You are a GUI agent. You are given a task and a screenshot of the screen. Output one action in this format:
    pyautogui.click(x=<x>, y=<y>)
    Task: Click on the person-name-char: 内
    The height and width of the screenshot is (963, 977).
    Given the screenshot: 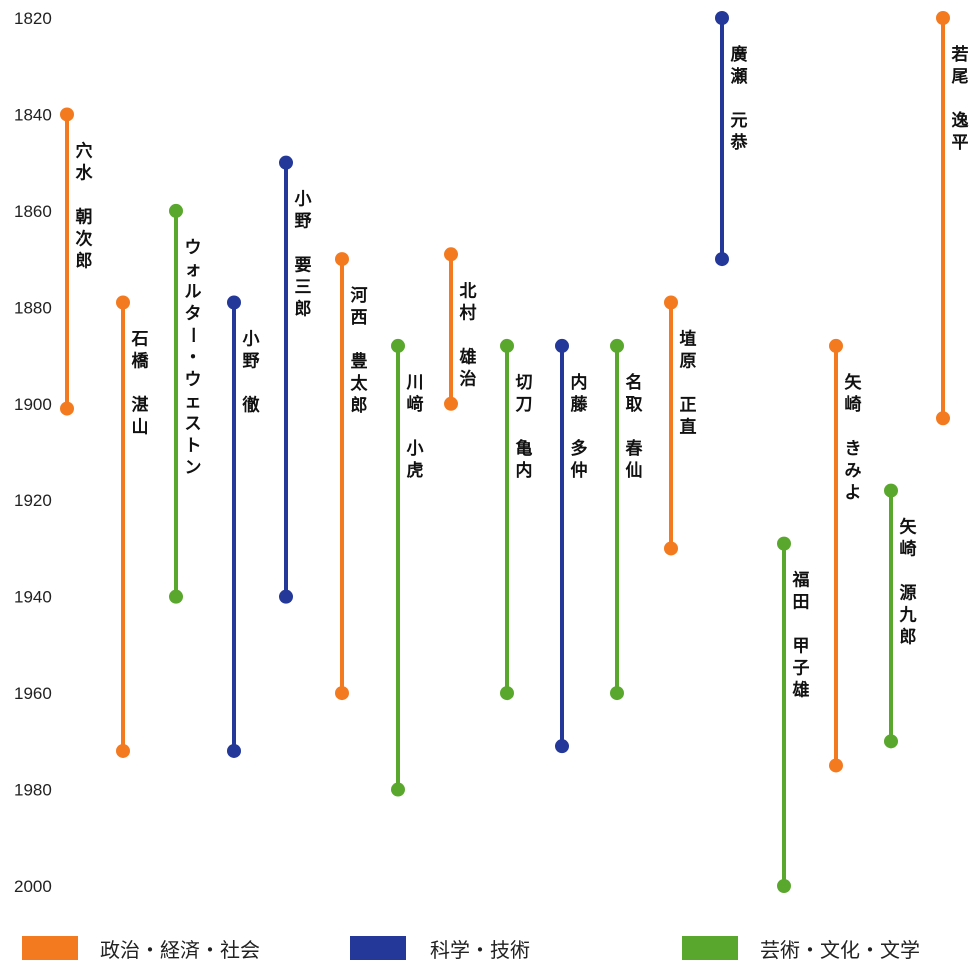 What is the action you would take?
    pyautogui.click(x=579, y=382)
    